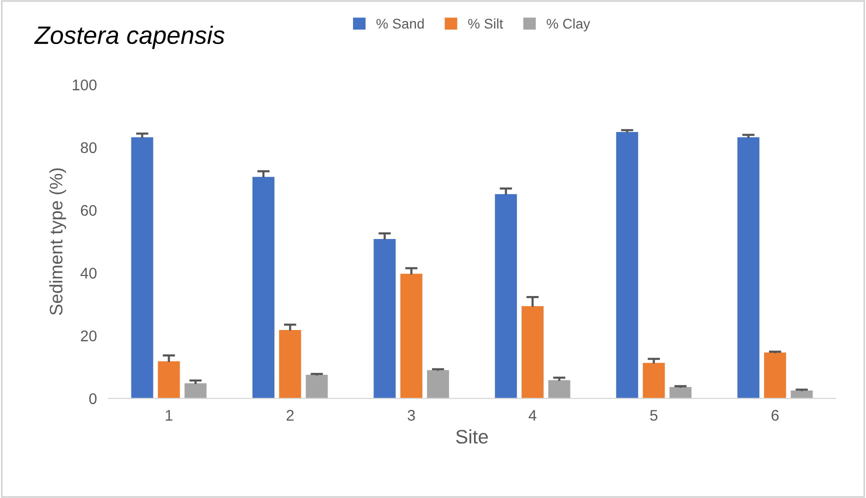 The image size is (866, 498). What do you see at coordinates (290, 415) in the screenshot?
I see `x-tick-label: 2` at bounding box center [290, 415].